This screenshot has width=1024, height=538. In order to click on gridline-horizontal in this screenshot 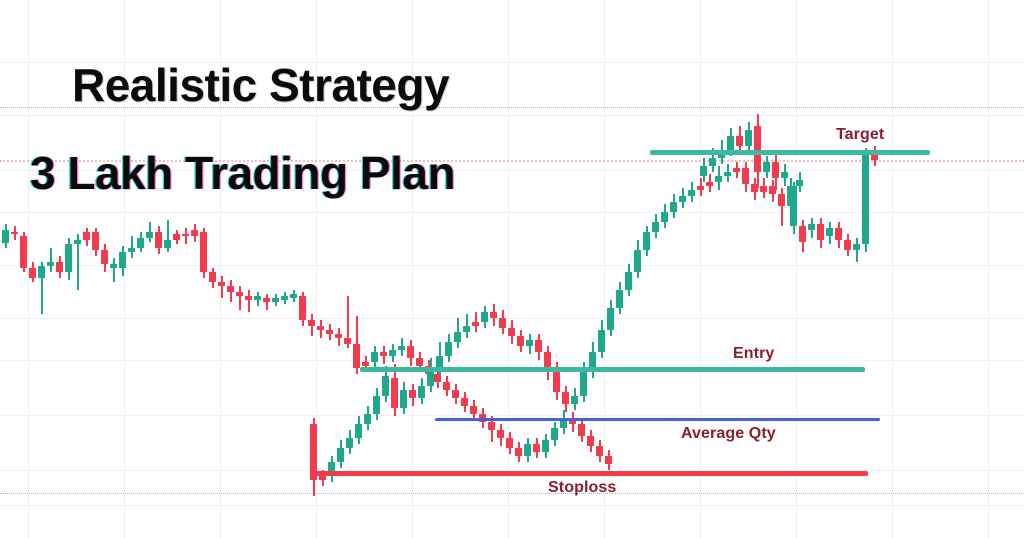, I will do `click(512, 115)`.